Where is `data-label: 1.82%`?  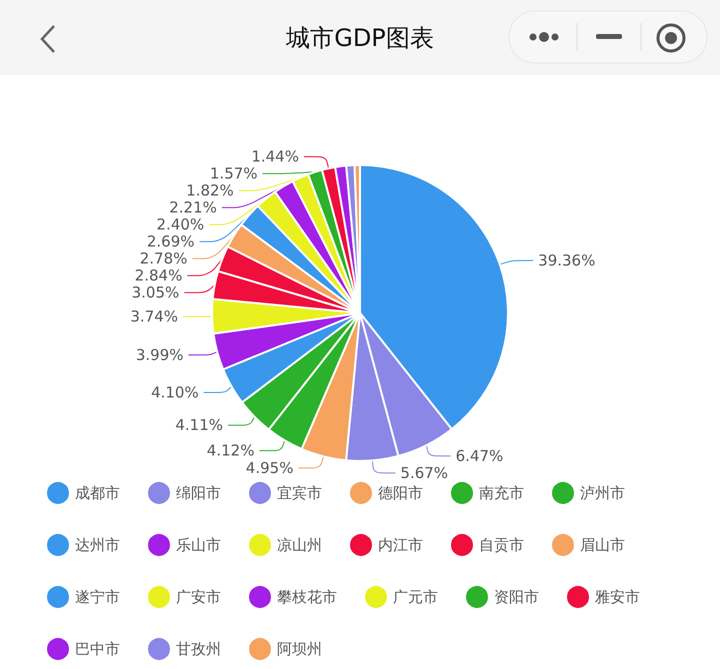
data-label: 1.82% is located at coordinates (210, 191).